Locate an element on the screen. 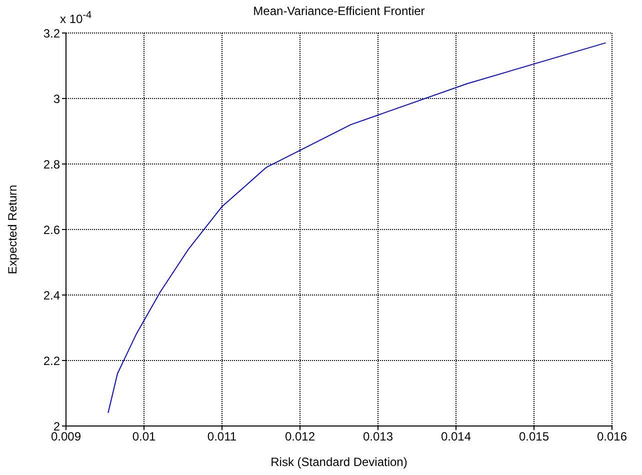  y-tick-label: 3 is located at coordinates (56, 99).